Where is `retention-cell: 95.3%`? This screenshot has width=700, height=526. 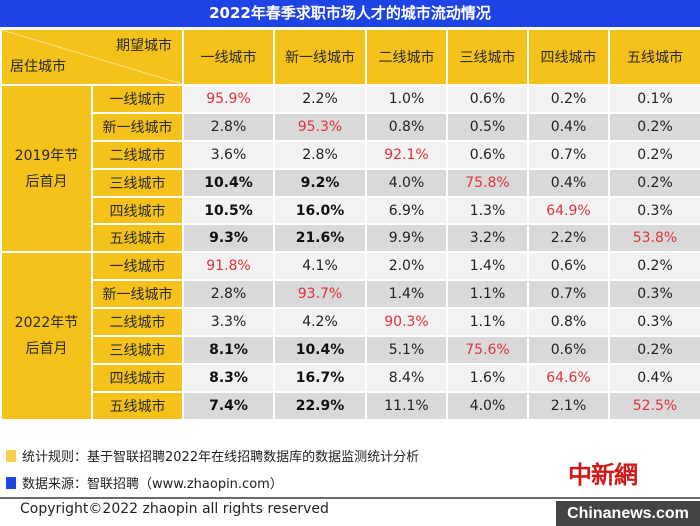 retention-cell: 95.3% is located at coordinates (320, 126).